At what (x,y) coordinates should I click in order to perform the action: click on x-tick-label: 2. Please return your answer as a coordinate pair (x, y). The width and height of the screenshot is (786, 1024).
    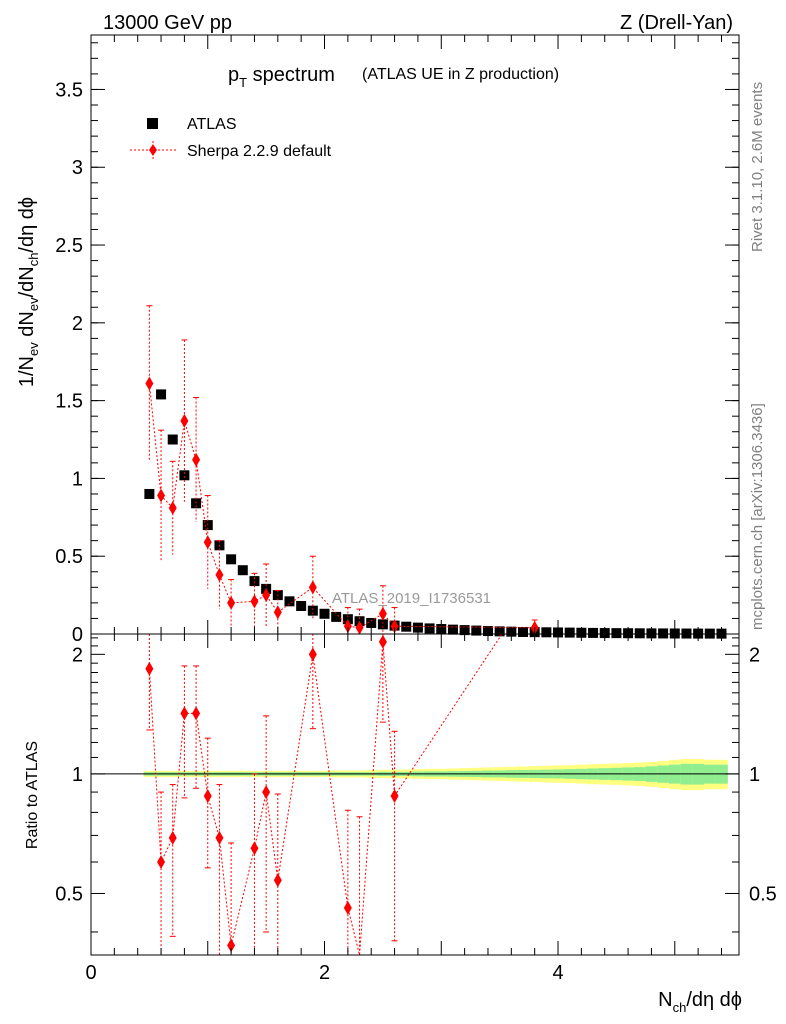
    Looking at the image, I should click on (324, 973).